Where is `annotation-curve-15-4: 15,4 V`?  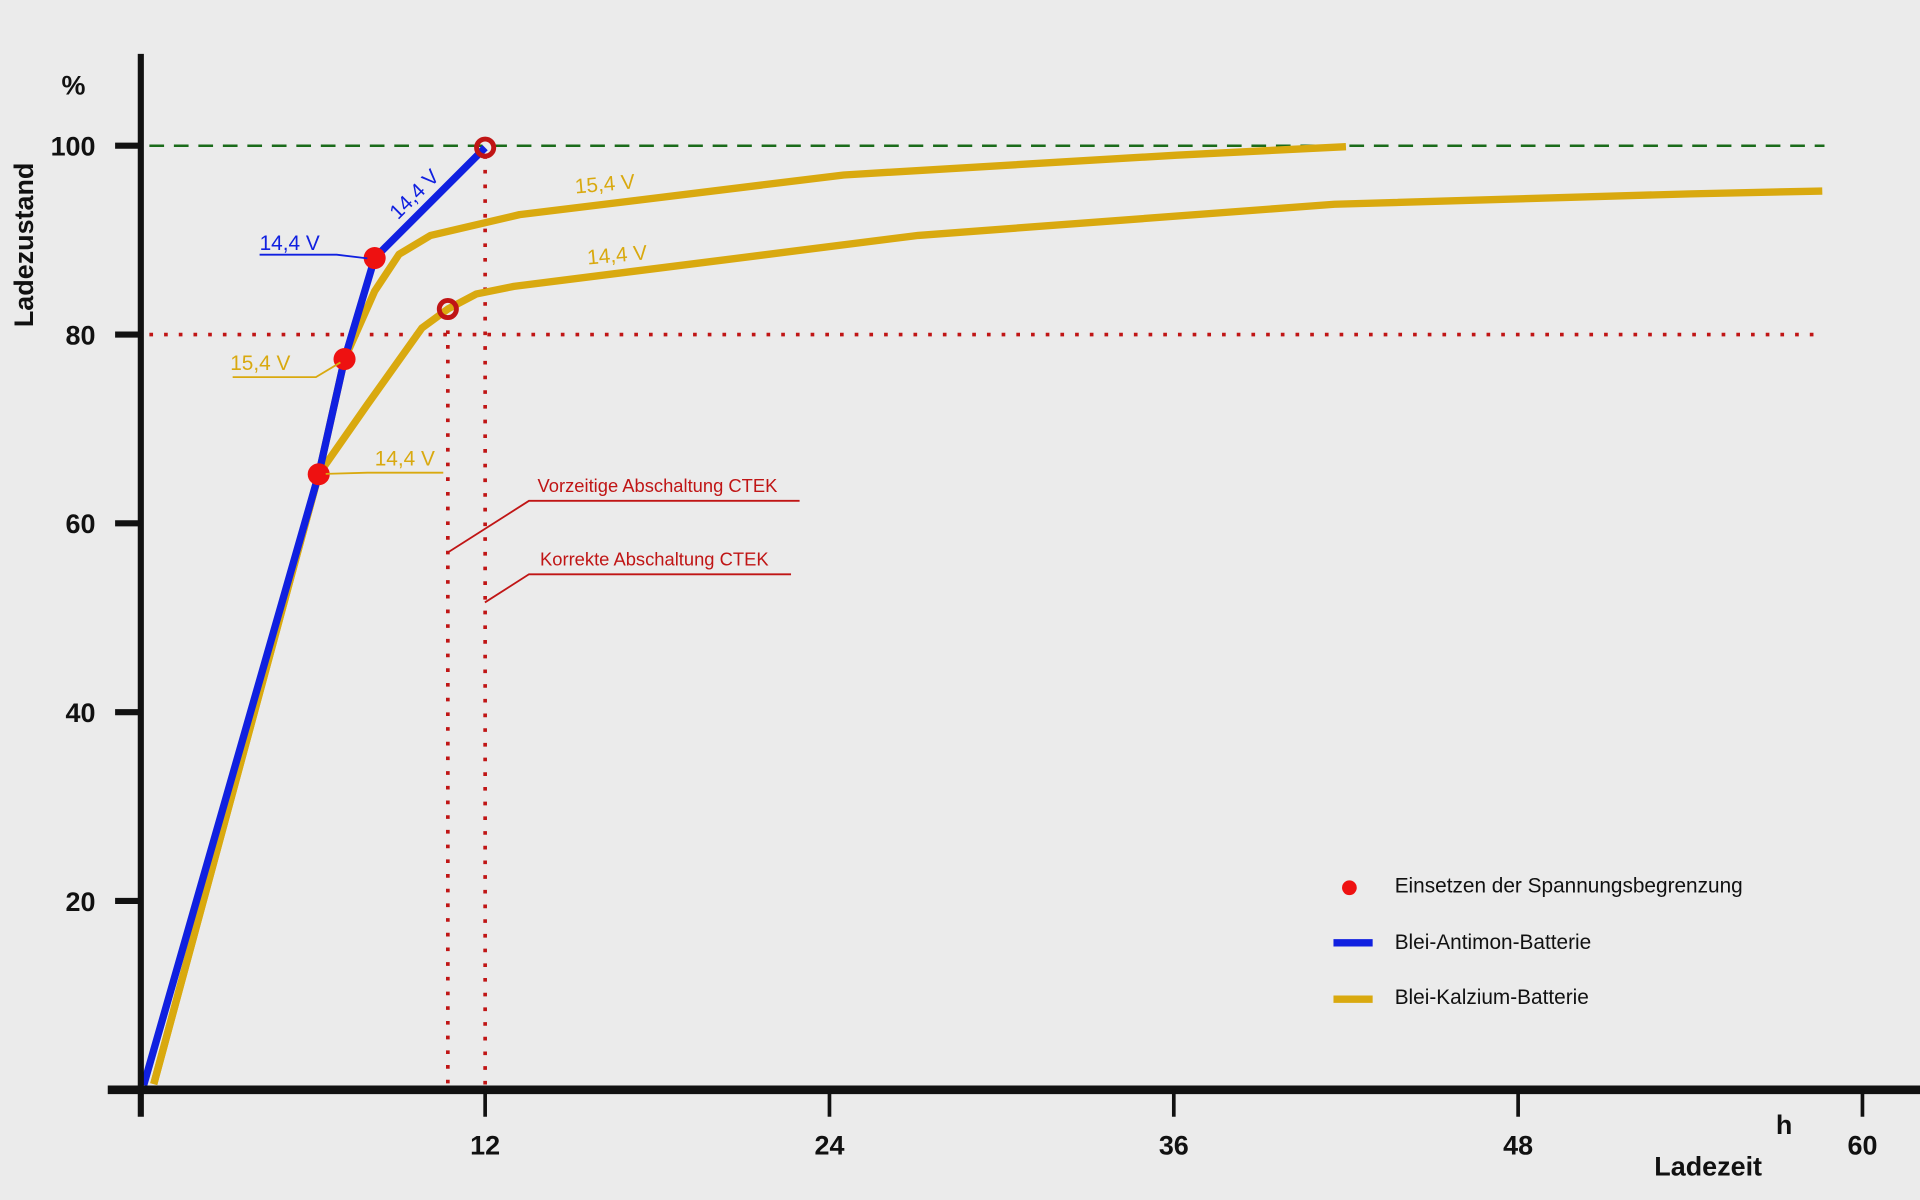 annotation-curve-15-4: 15,4 V is located at coordinates (605, 184).